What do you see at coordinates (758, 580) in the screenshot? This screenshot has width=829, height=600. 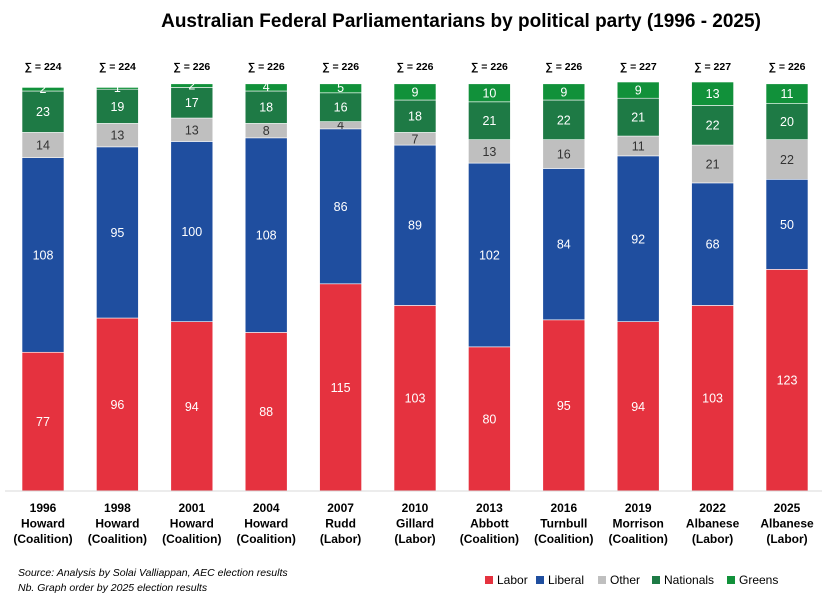 I see `legend-label-greens: Greens` at bounding box center [758, 580].